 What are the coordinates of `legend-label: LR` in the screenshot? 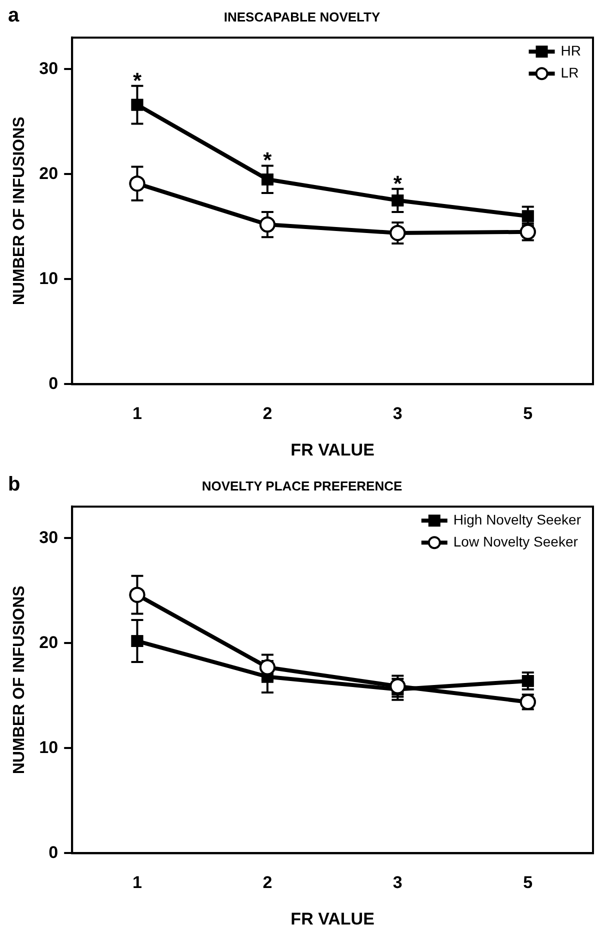 It's located at (569, 72).